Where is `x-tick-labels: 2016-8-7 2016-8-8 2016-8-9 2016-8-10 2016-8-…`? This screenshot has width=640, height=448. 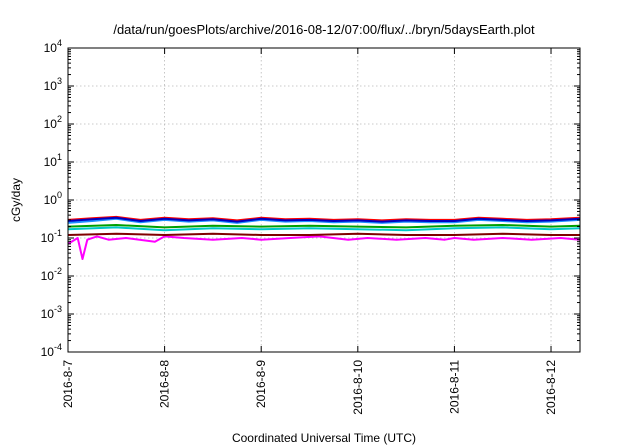
x-tick-labels: 2016-8-7 2016-8-8 2016-8-9 2016-8-10 2016-8-… is located at coordinates (309, 387).